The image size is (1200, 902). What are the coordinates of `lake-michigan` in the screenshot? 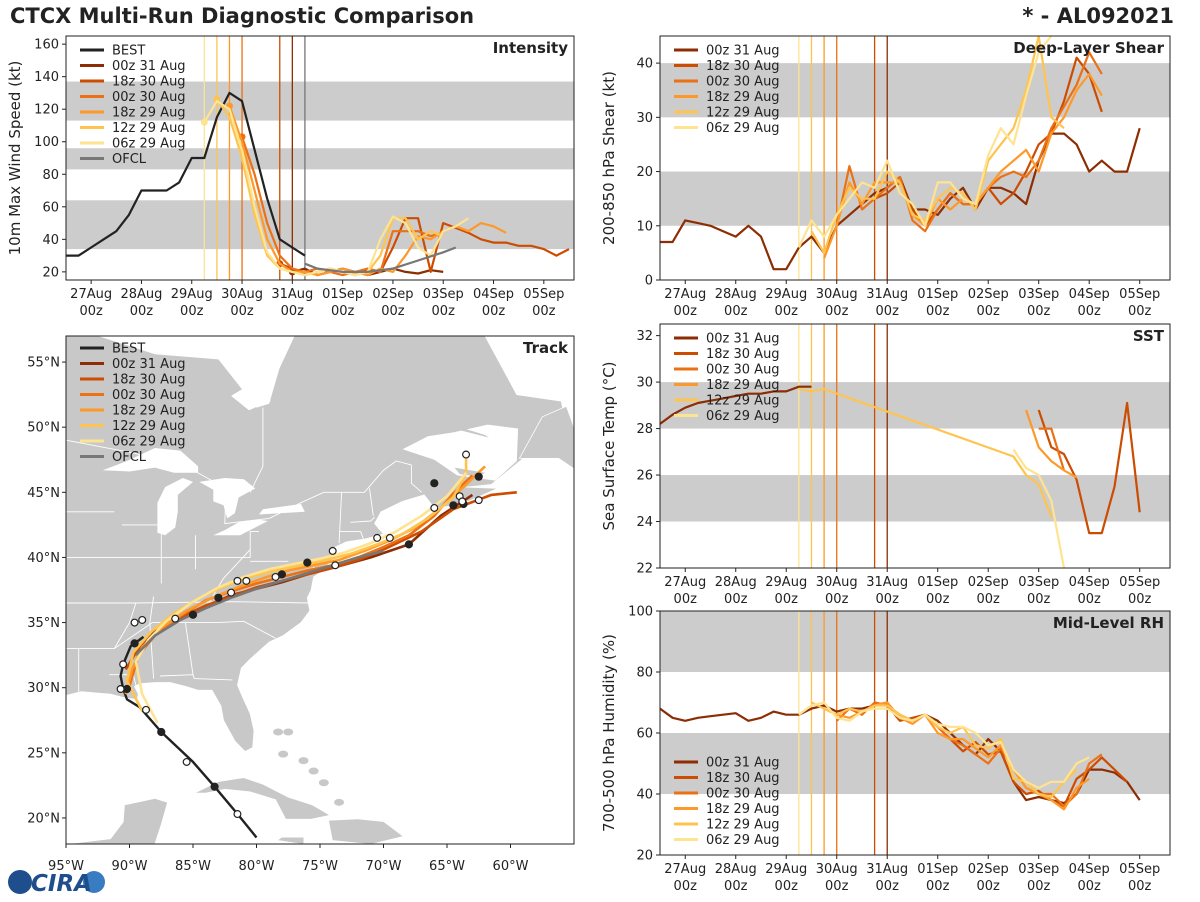 It's located at (175, 507).